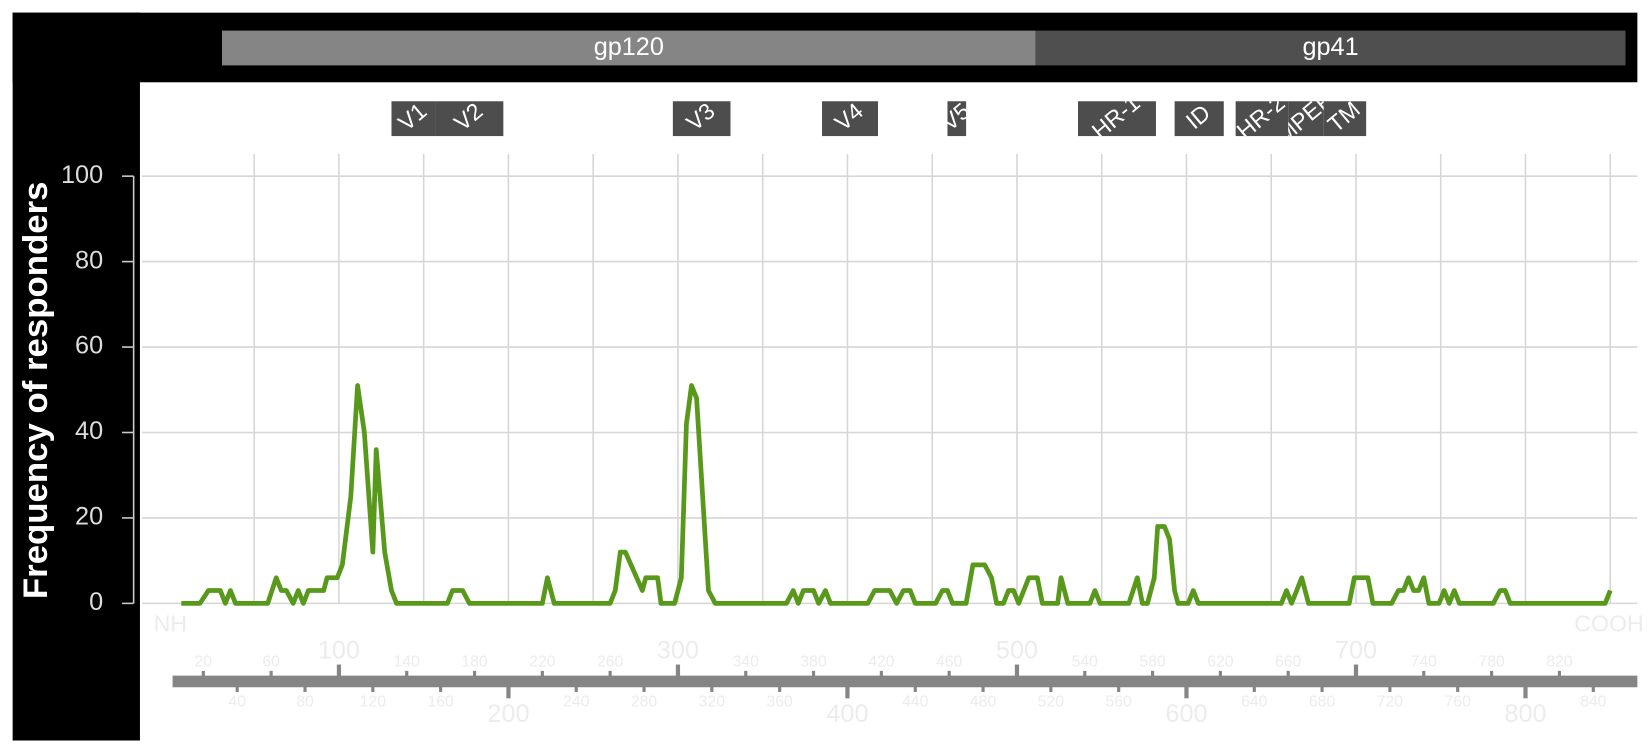  Describe the element at coordinates (271, 662) in the screenshot. I see `x-tick-label: 60` at that location.